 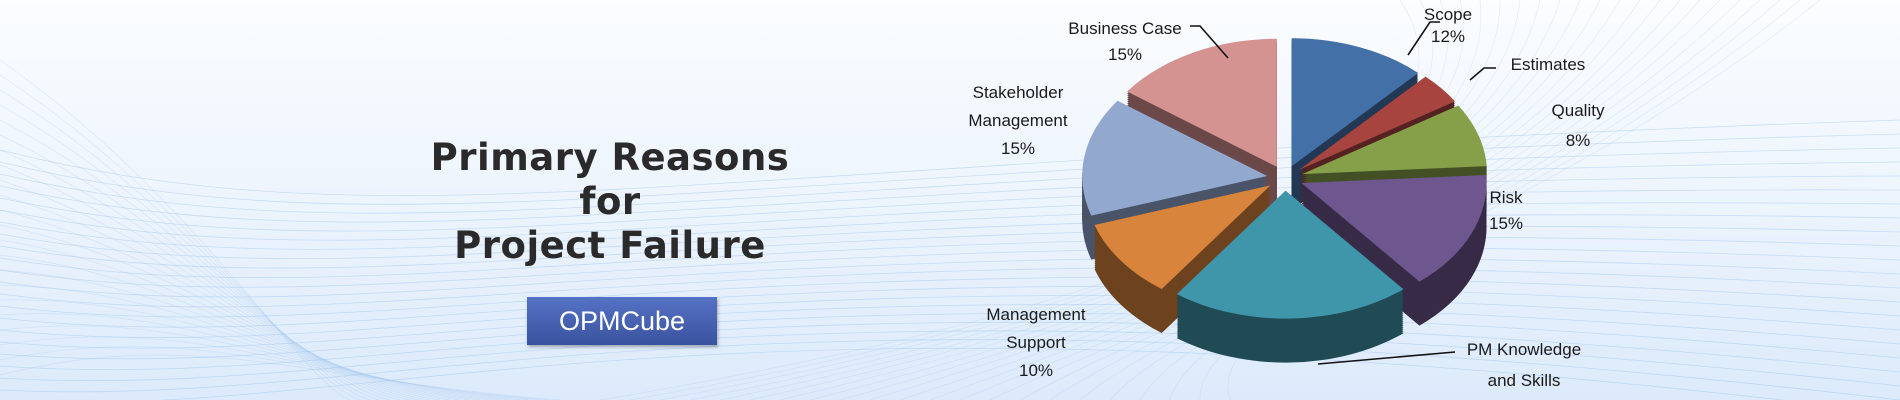 I want to click on slice-label: Risk, so click(x=1506, y=197).